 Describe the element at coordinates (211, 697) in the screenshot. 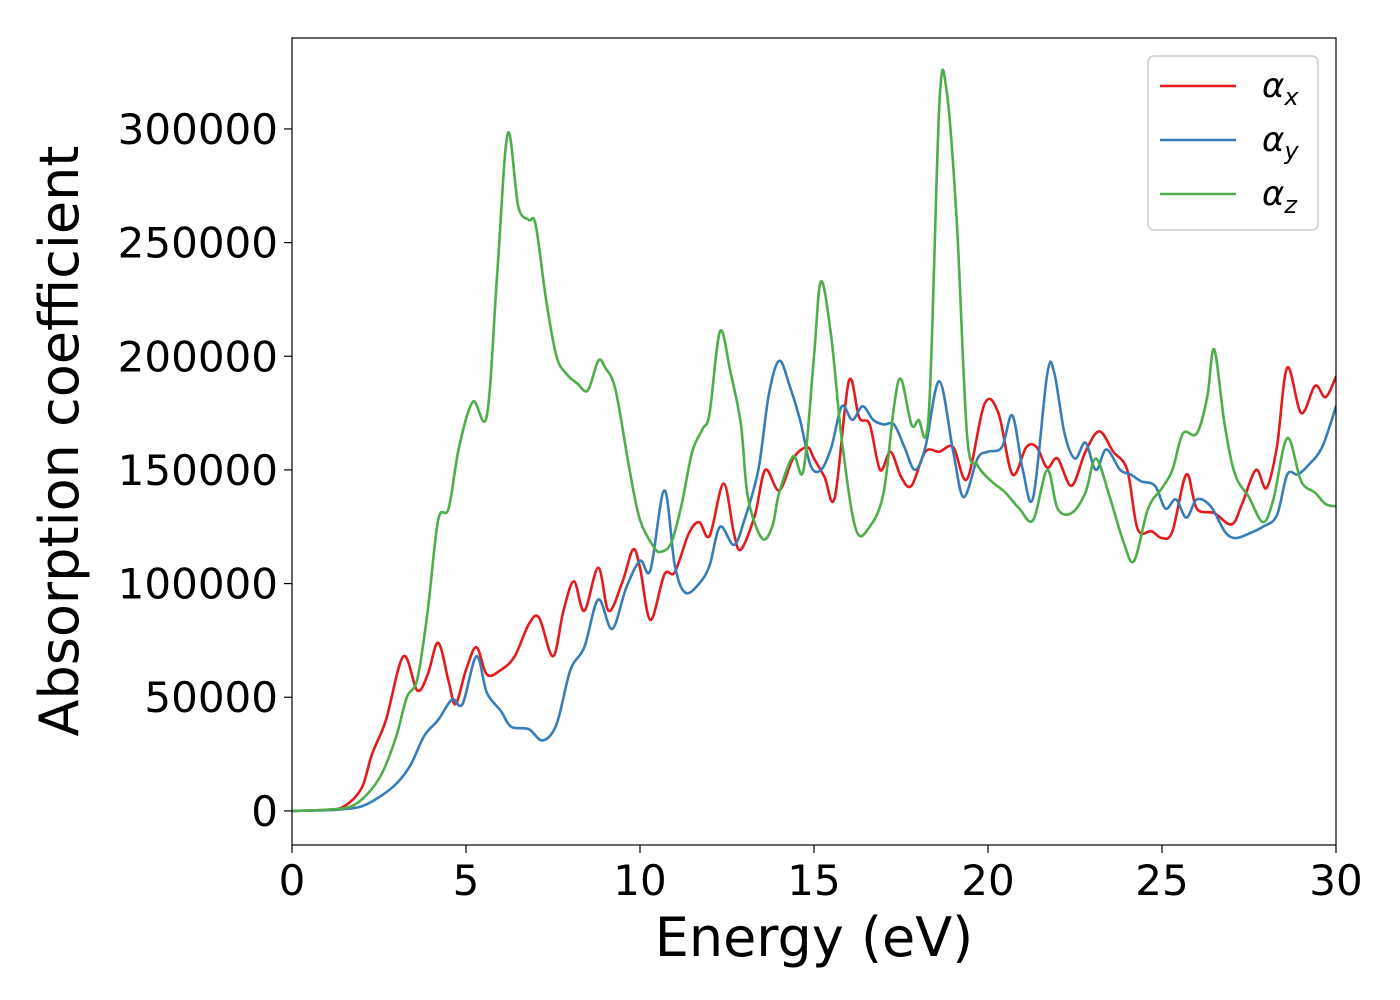

I see `y-tick-label: 50000` at that location.